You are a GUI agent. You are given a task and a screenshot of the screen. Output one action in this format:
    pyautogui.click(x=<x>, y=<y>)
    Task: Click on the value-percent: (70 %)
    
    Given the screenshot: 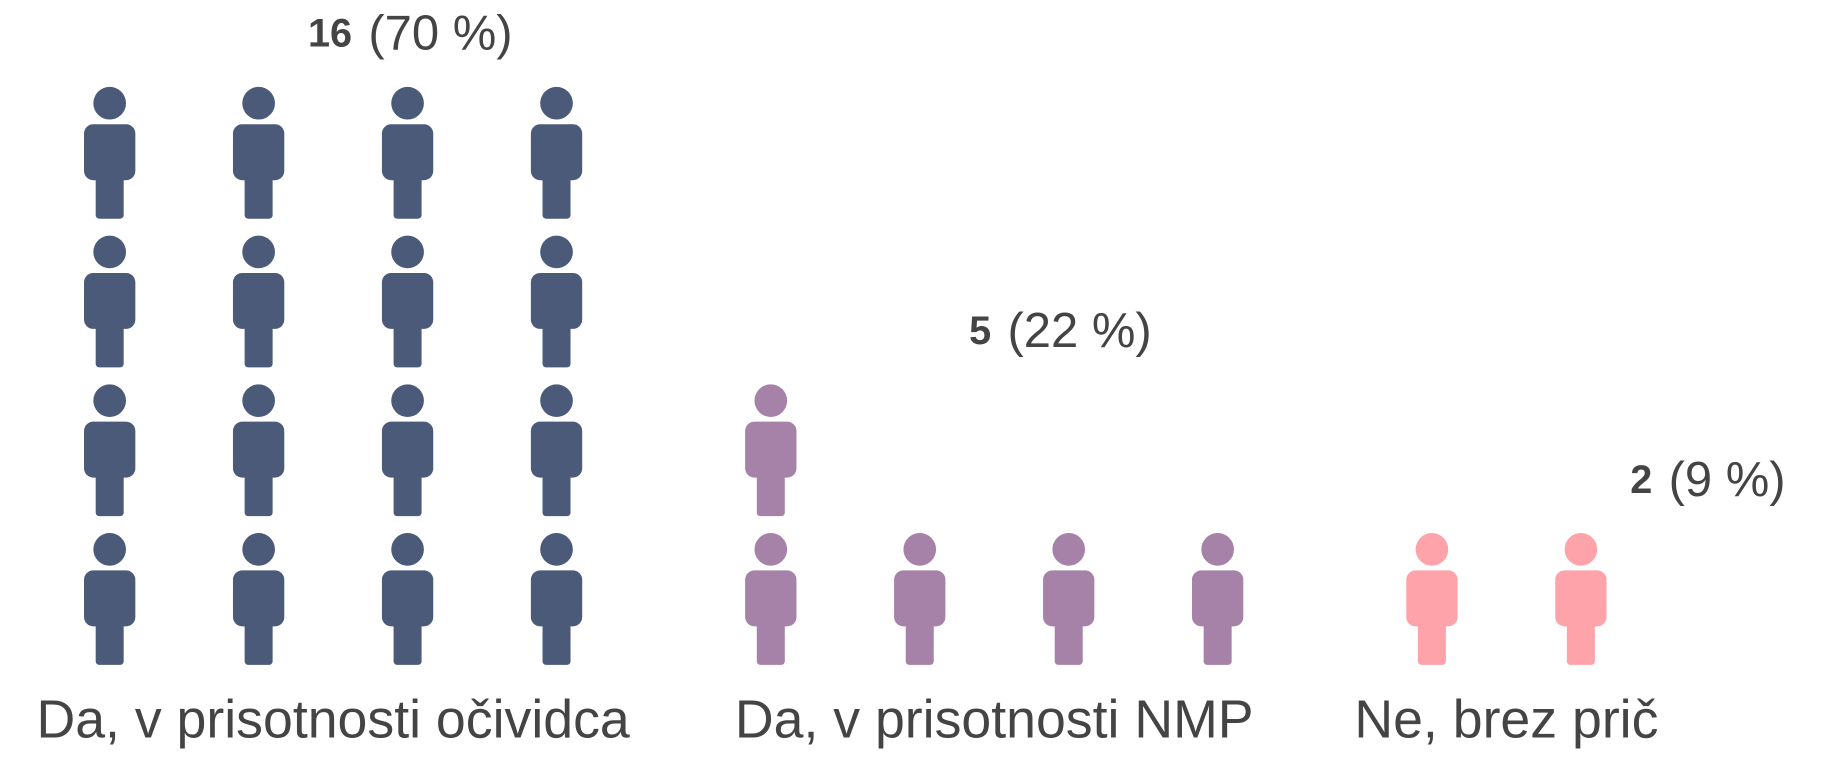 What is the action you would take?
    pyautogui.click(x=440, y=34)
    